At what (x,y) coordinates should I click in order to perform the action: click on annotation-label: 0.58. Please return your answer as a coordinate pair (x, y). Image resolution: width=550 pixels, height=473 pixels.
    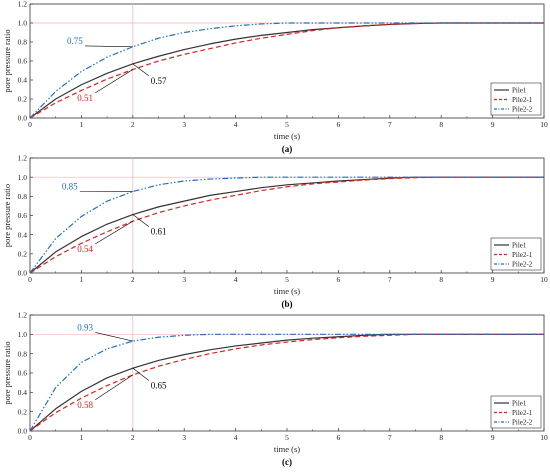
    Looking at the image, I should click on (85, 405).